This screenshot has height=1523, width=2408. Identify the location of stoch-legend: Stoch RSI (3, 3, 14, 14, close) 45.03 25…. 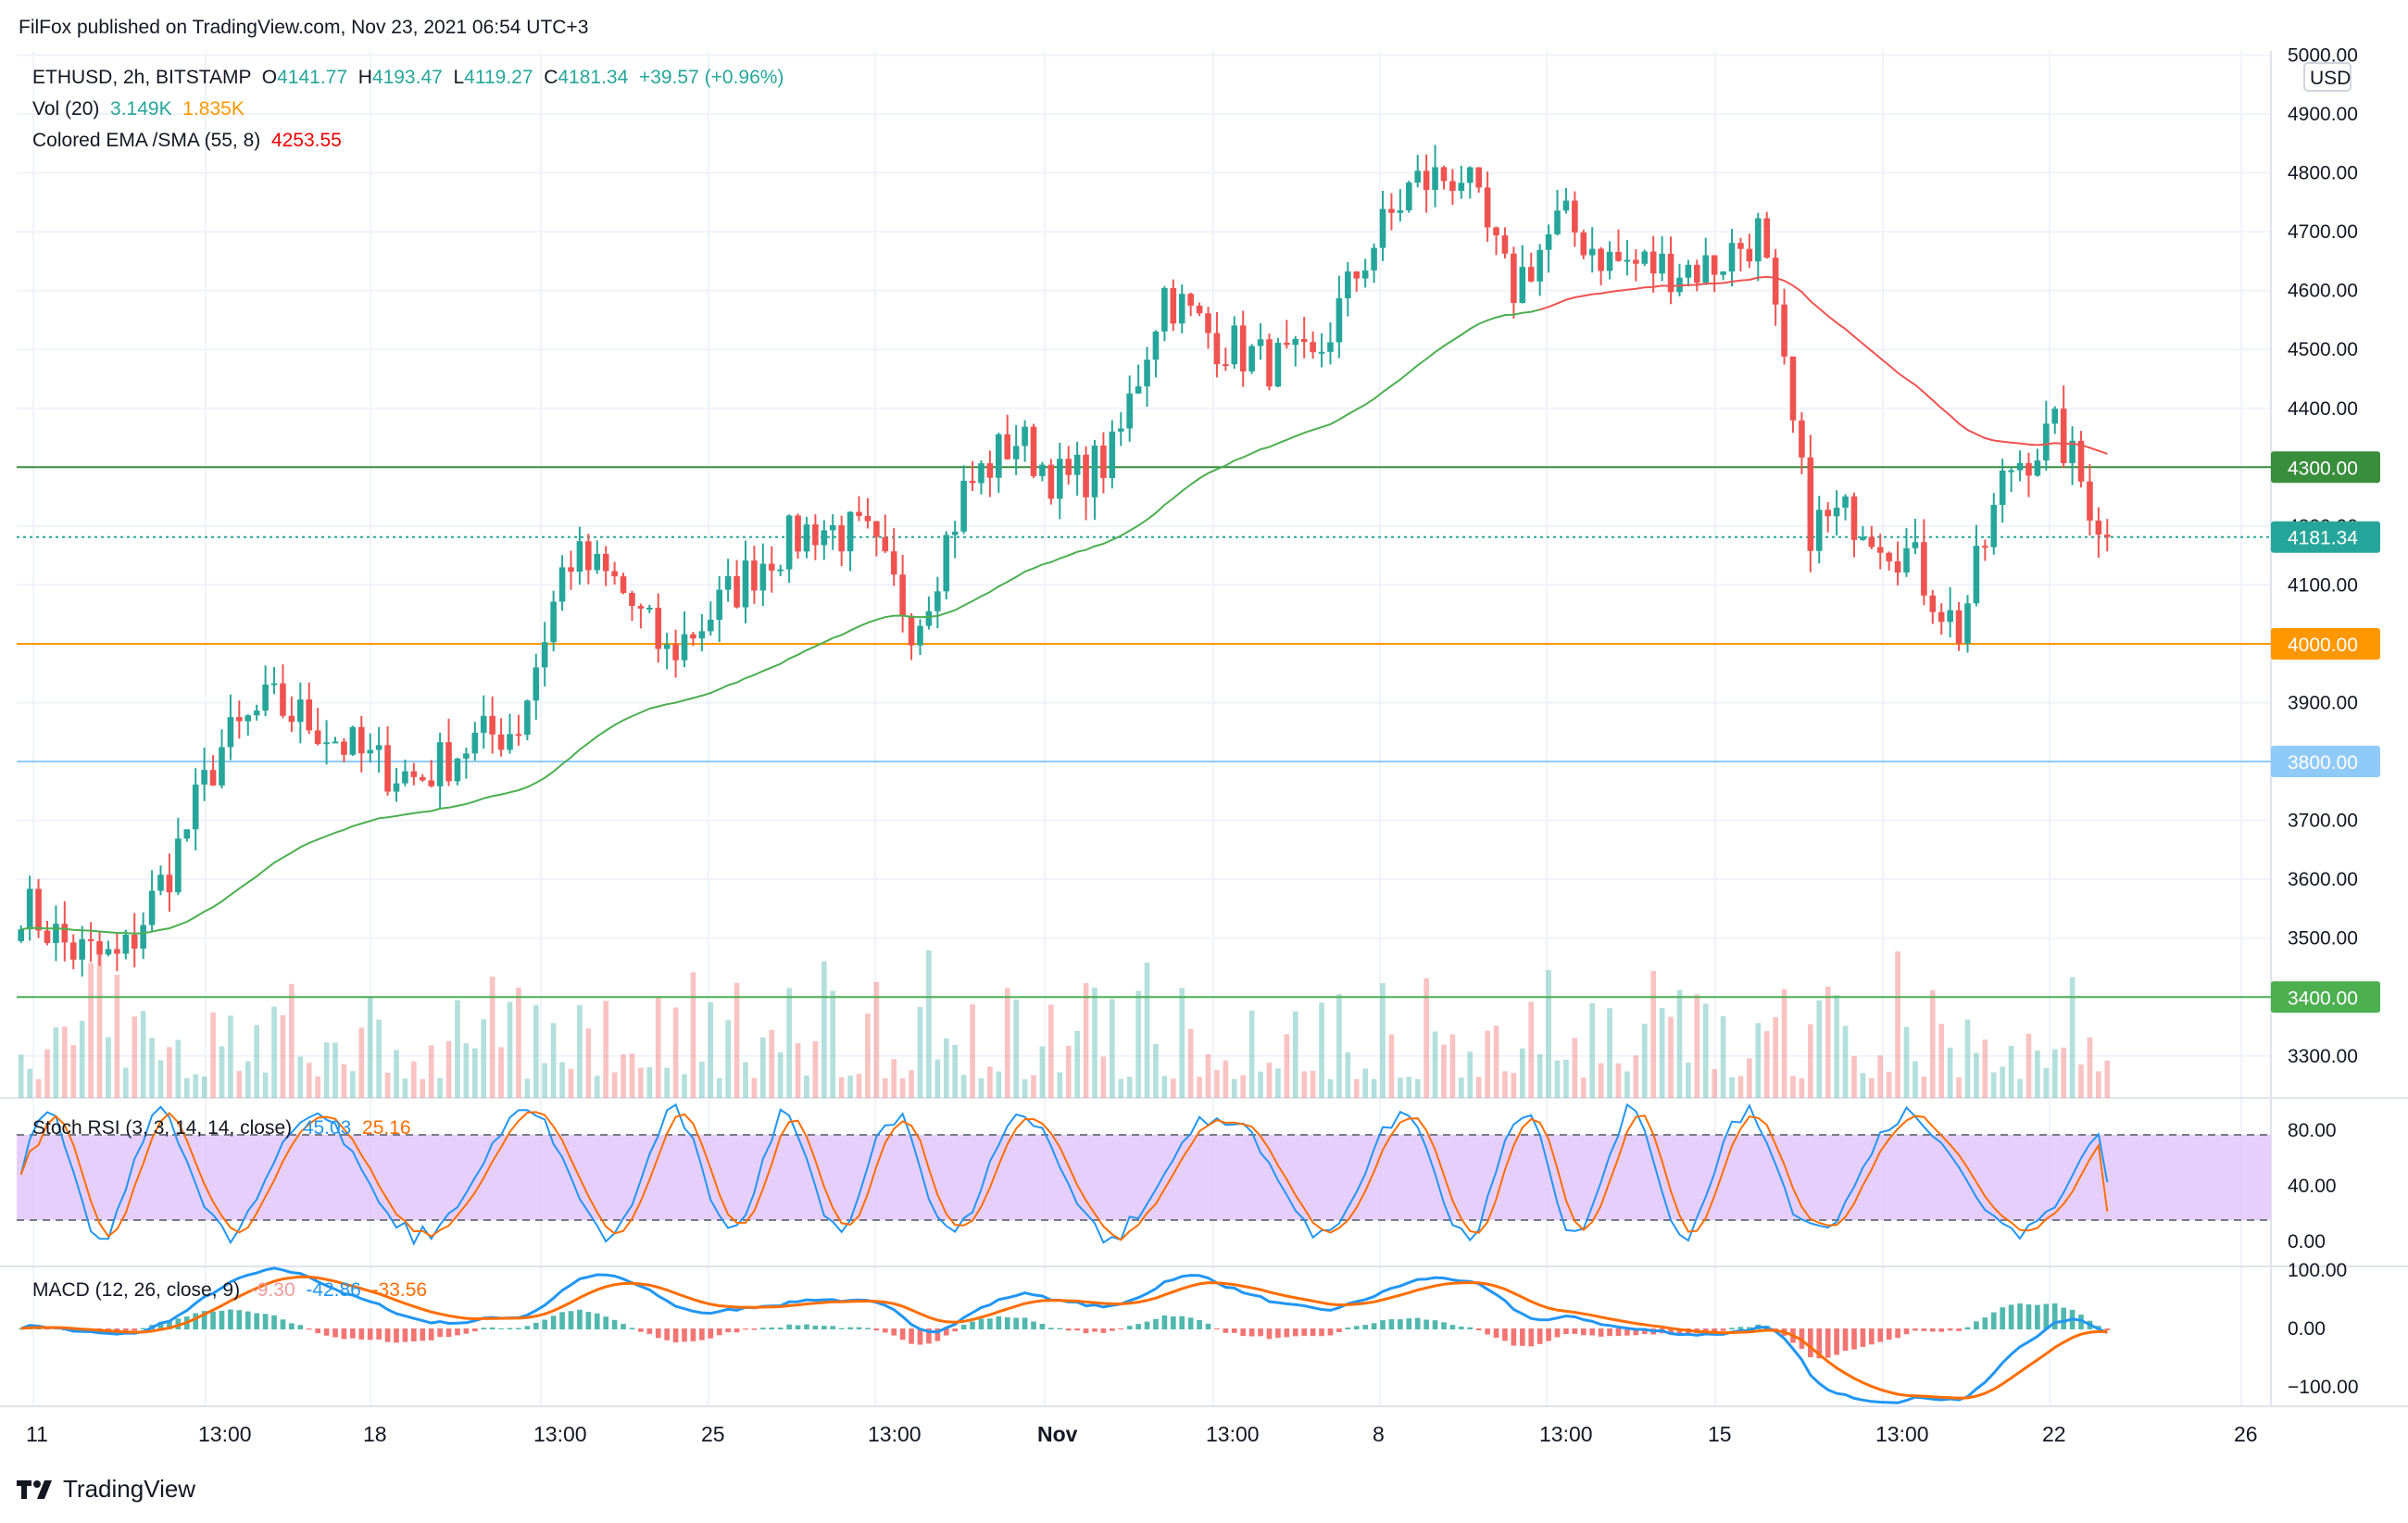
(221, 1128).